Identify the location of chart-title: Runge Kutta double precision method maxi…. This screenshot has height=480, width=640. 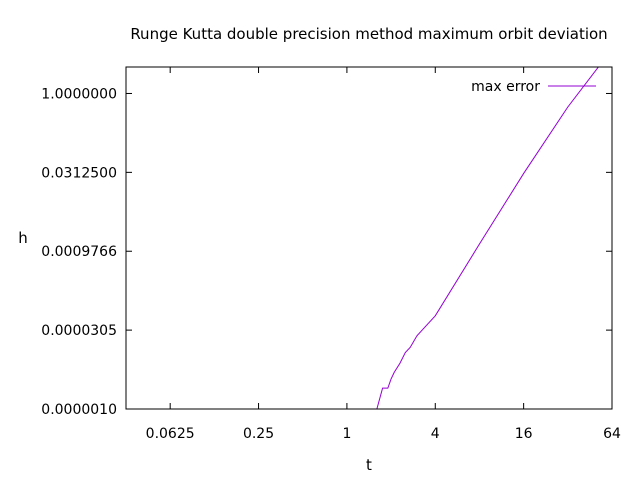
(368, 34).